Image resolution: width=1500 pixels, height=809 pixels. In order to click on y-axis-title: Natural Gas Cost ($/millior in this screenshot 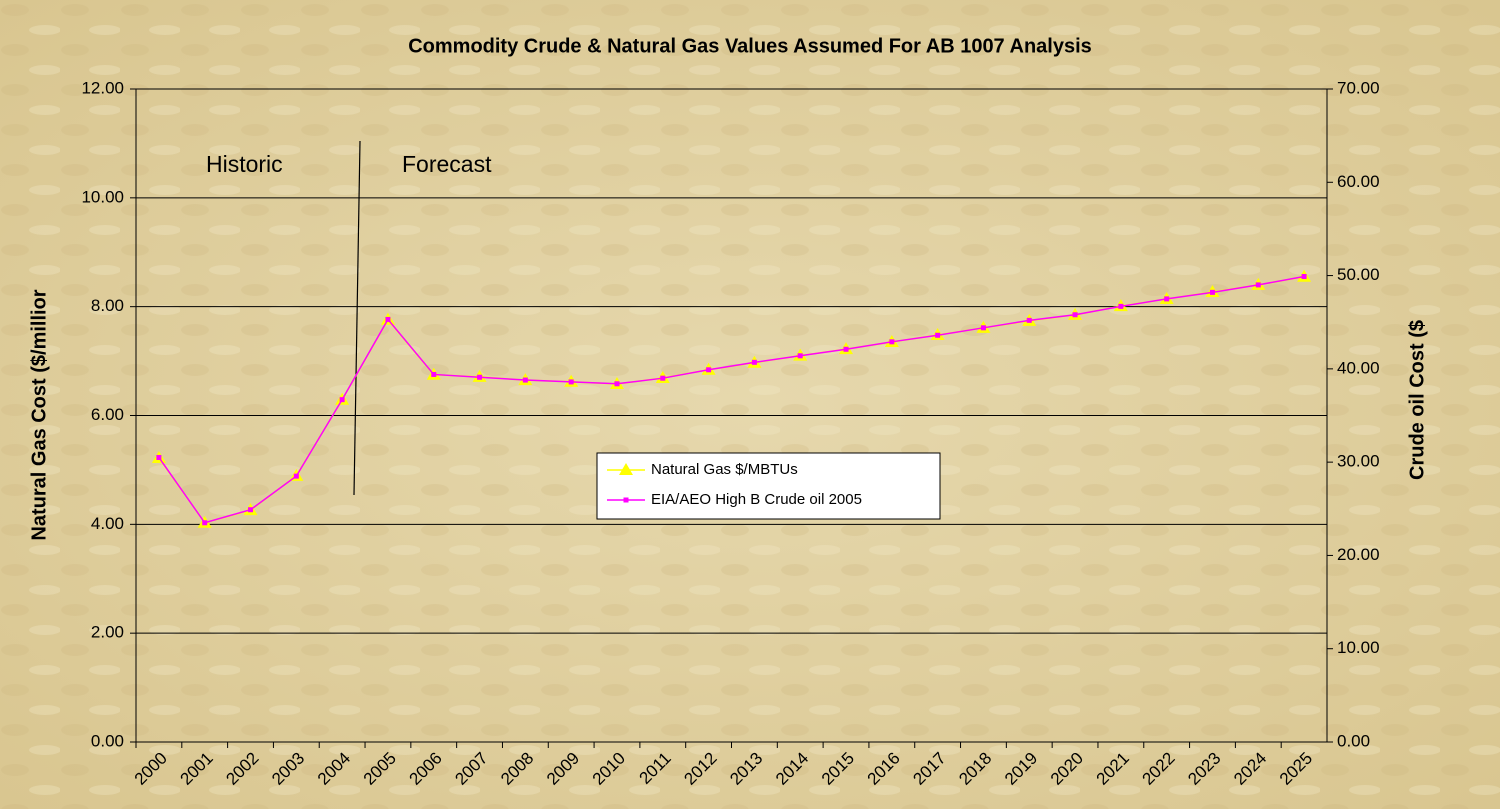, I will do `click(39, 414)`.